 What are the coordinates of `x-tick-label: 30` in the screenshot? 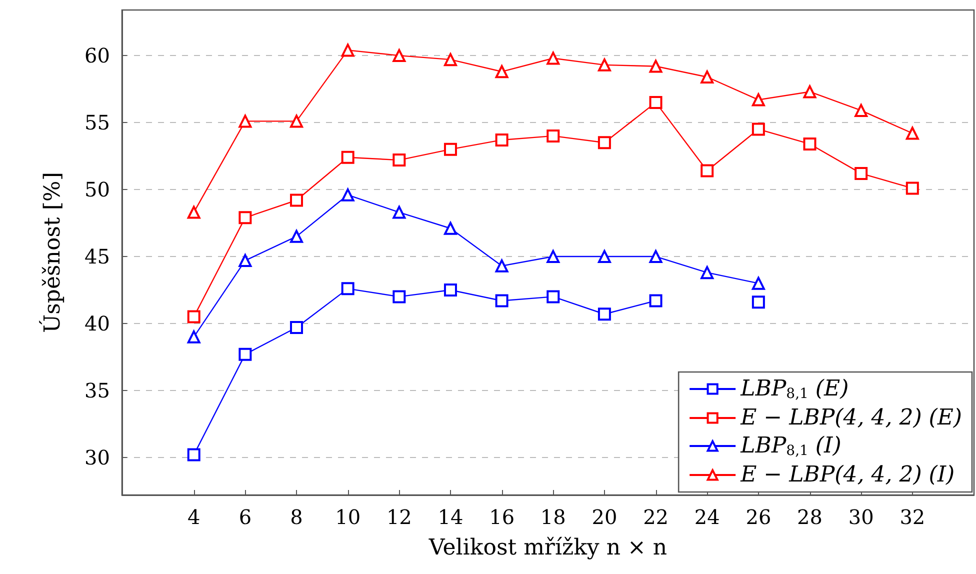 It's located at (861, 517).